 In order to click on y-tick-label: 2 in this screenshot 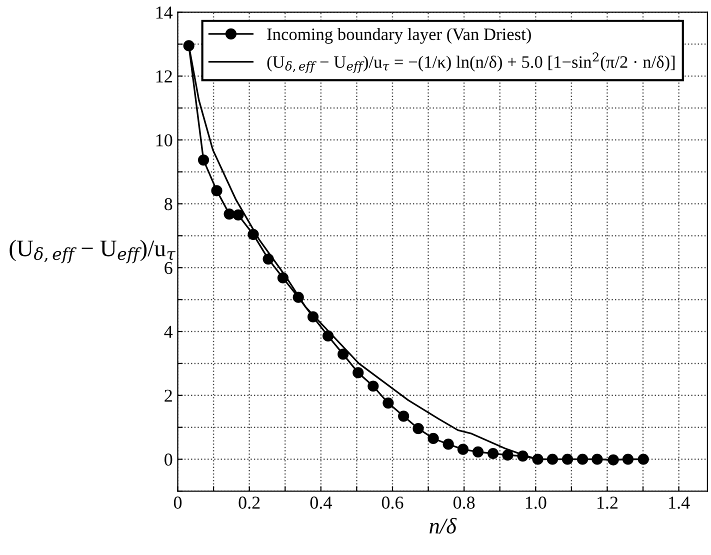, I will do `click(168, 396)`.